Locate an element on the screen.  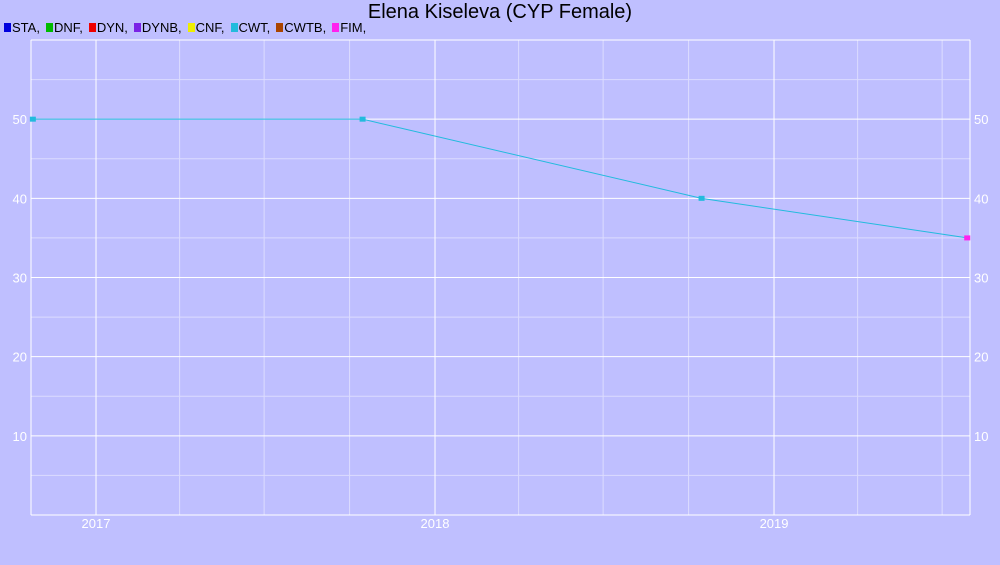
legend-label: FIM, is located at coordinates (353, 27).